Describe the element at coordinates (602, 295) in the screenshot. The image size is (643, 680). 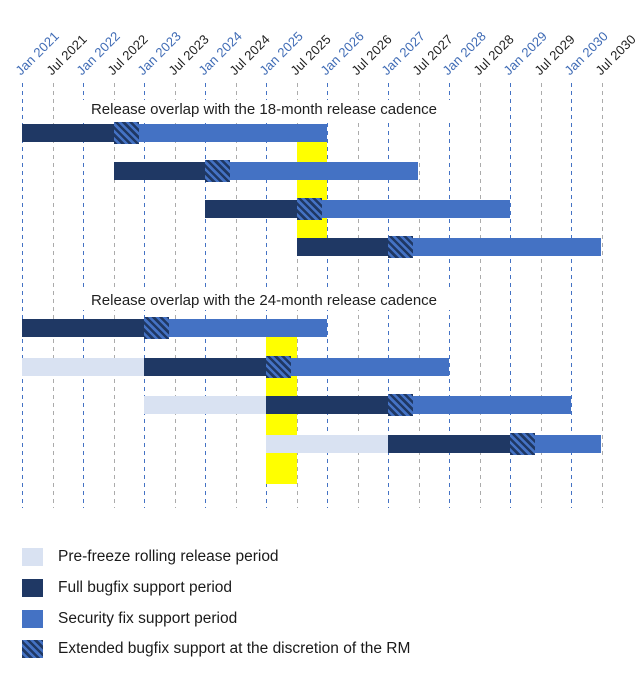
I see `gridline-jul-2030` at that location.